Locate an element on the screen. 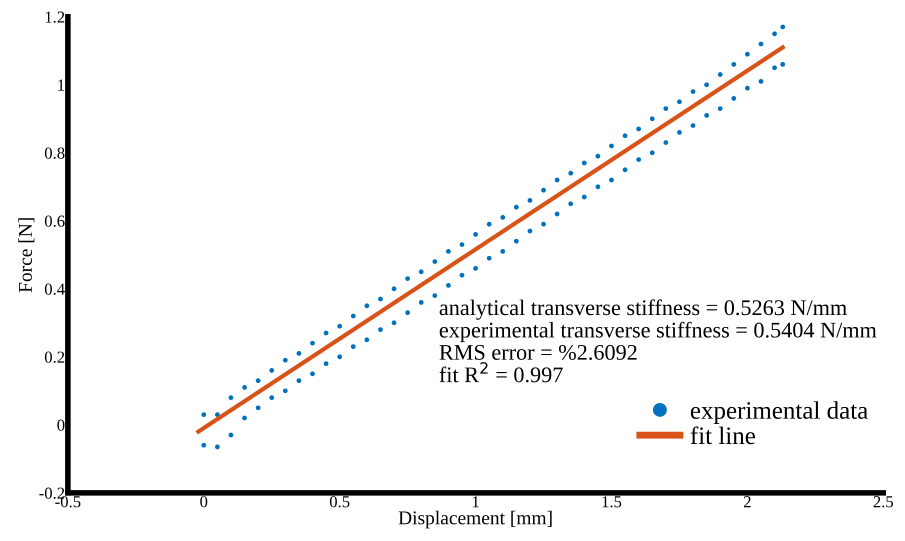 The height and width of the screenshot is (541, 905). x-tick-label: 1.5 is located at coordinates (612, 502).